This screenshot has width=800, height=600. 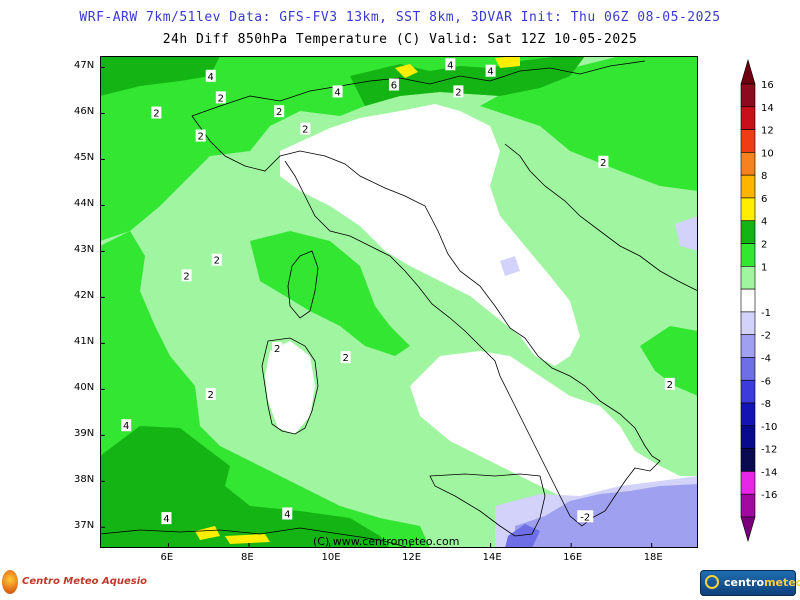 I want to click on legend-label: 16, so click(x=767, y=85).